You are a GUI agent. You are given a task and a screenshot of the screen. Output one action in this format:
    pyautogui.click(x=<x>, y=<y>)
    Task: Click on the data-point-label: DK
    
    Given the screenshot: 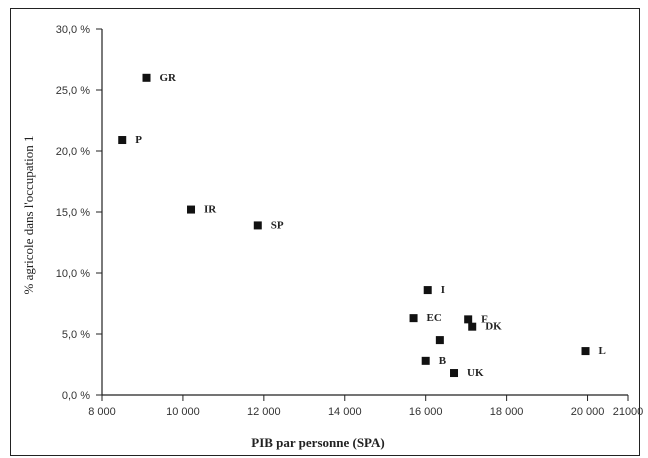 What is the action you would take?
    pyautogui.click(x=493, y=327)
    